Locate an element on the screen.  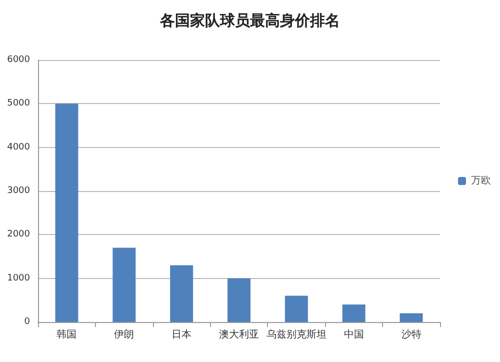
x-tick-label: 中国 is located at coordinates (354, 334).